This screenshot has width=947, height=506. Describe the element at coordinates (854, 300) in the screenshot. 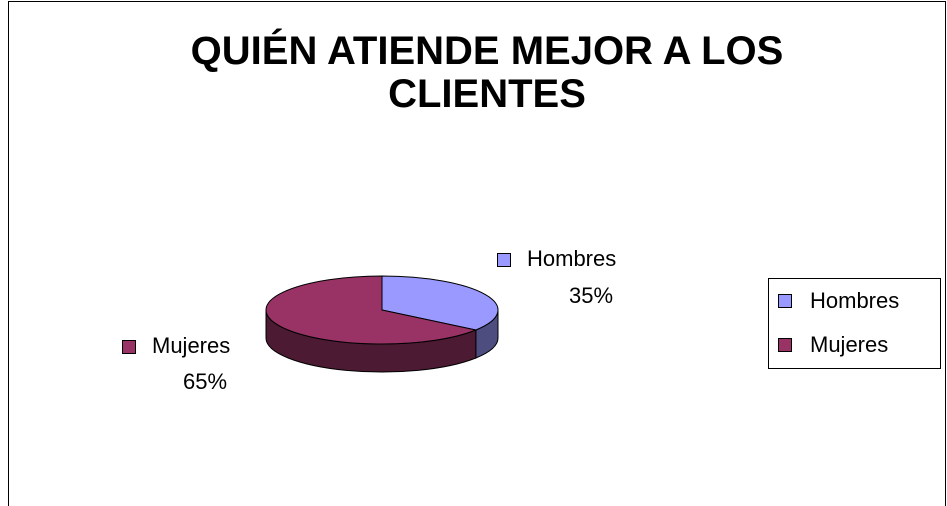

I see `legend-label: Hombres` at that location.